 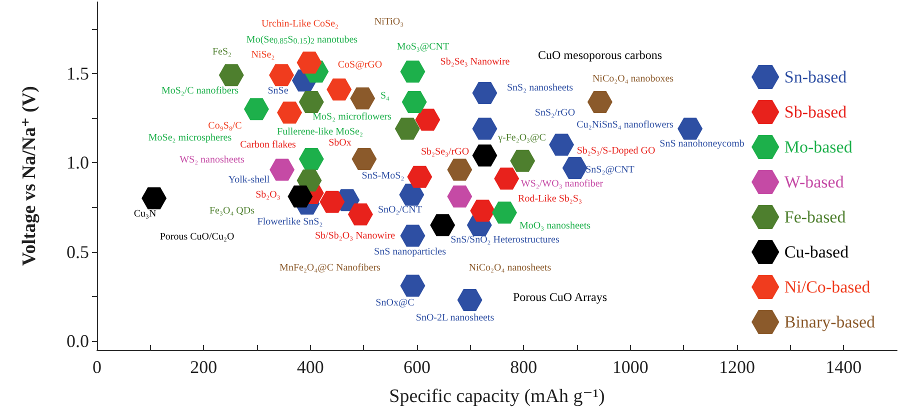 I want to click on legend-label: Sn-based, so click(x=816, y=77).